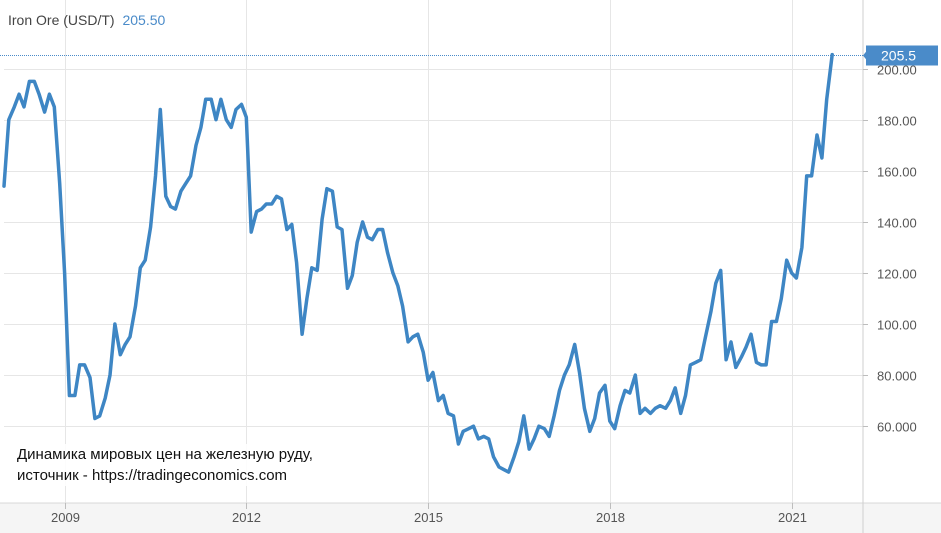 This screenshot has width=941, height=533. Describe the element at coordinates (897, 325) in the screenshot. I see `y-tick-label: 100.00` at that location.